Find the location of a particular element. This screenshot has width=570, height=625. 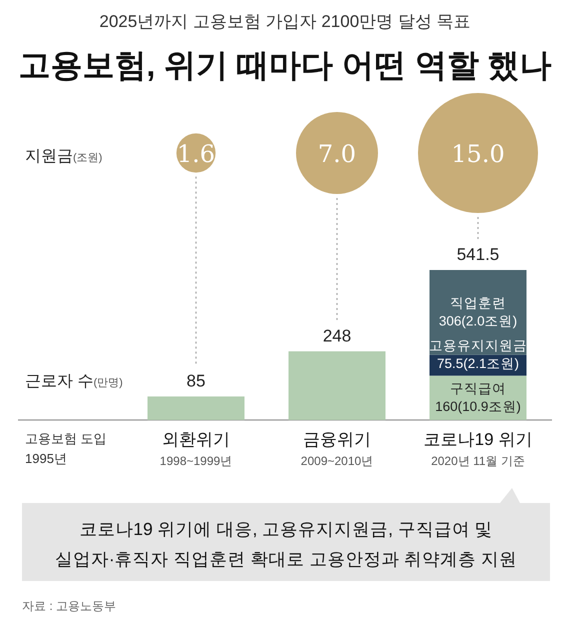

text: 코로나19 위기에 대응, 고용유지지원금, 구직급여 및 실업자·휴직자 직업훈련 확대로 고용안정과 취약계층 지원 is located at coordinates (286, 544).